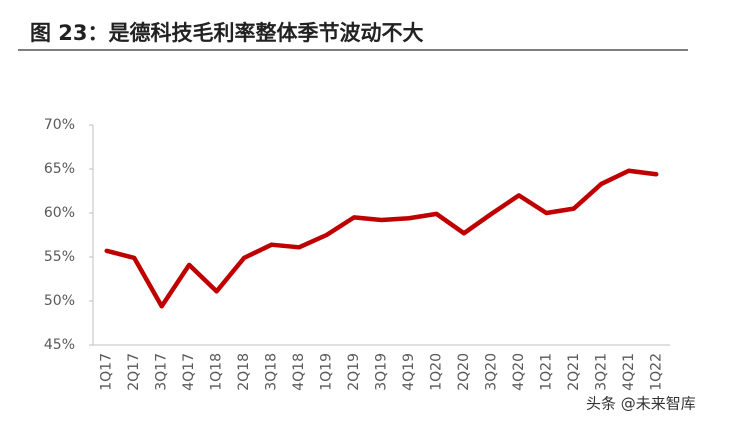 Image resolution: width=732 pixels, height=424 pixels. I want to click on x-tick-label: 4Q17, so click(189, 372).